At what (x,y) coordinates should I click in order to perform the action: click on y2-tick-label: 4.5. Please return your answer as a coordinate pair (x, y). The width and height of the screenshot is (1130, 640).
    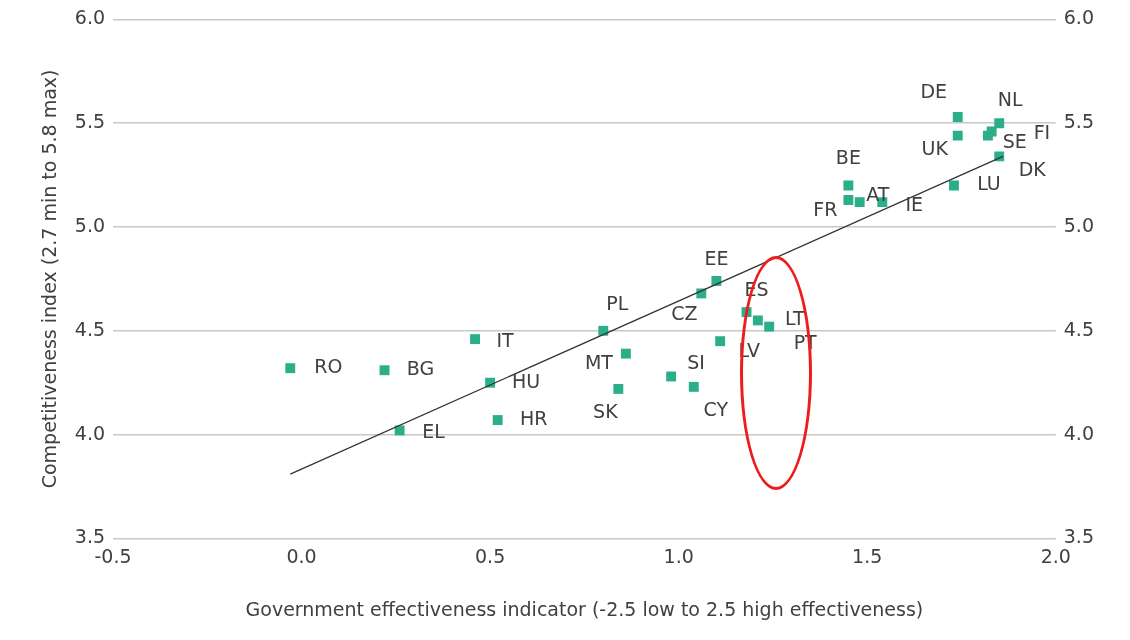
    Looking at the image, I should click on (1078, 328).